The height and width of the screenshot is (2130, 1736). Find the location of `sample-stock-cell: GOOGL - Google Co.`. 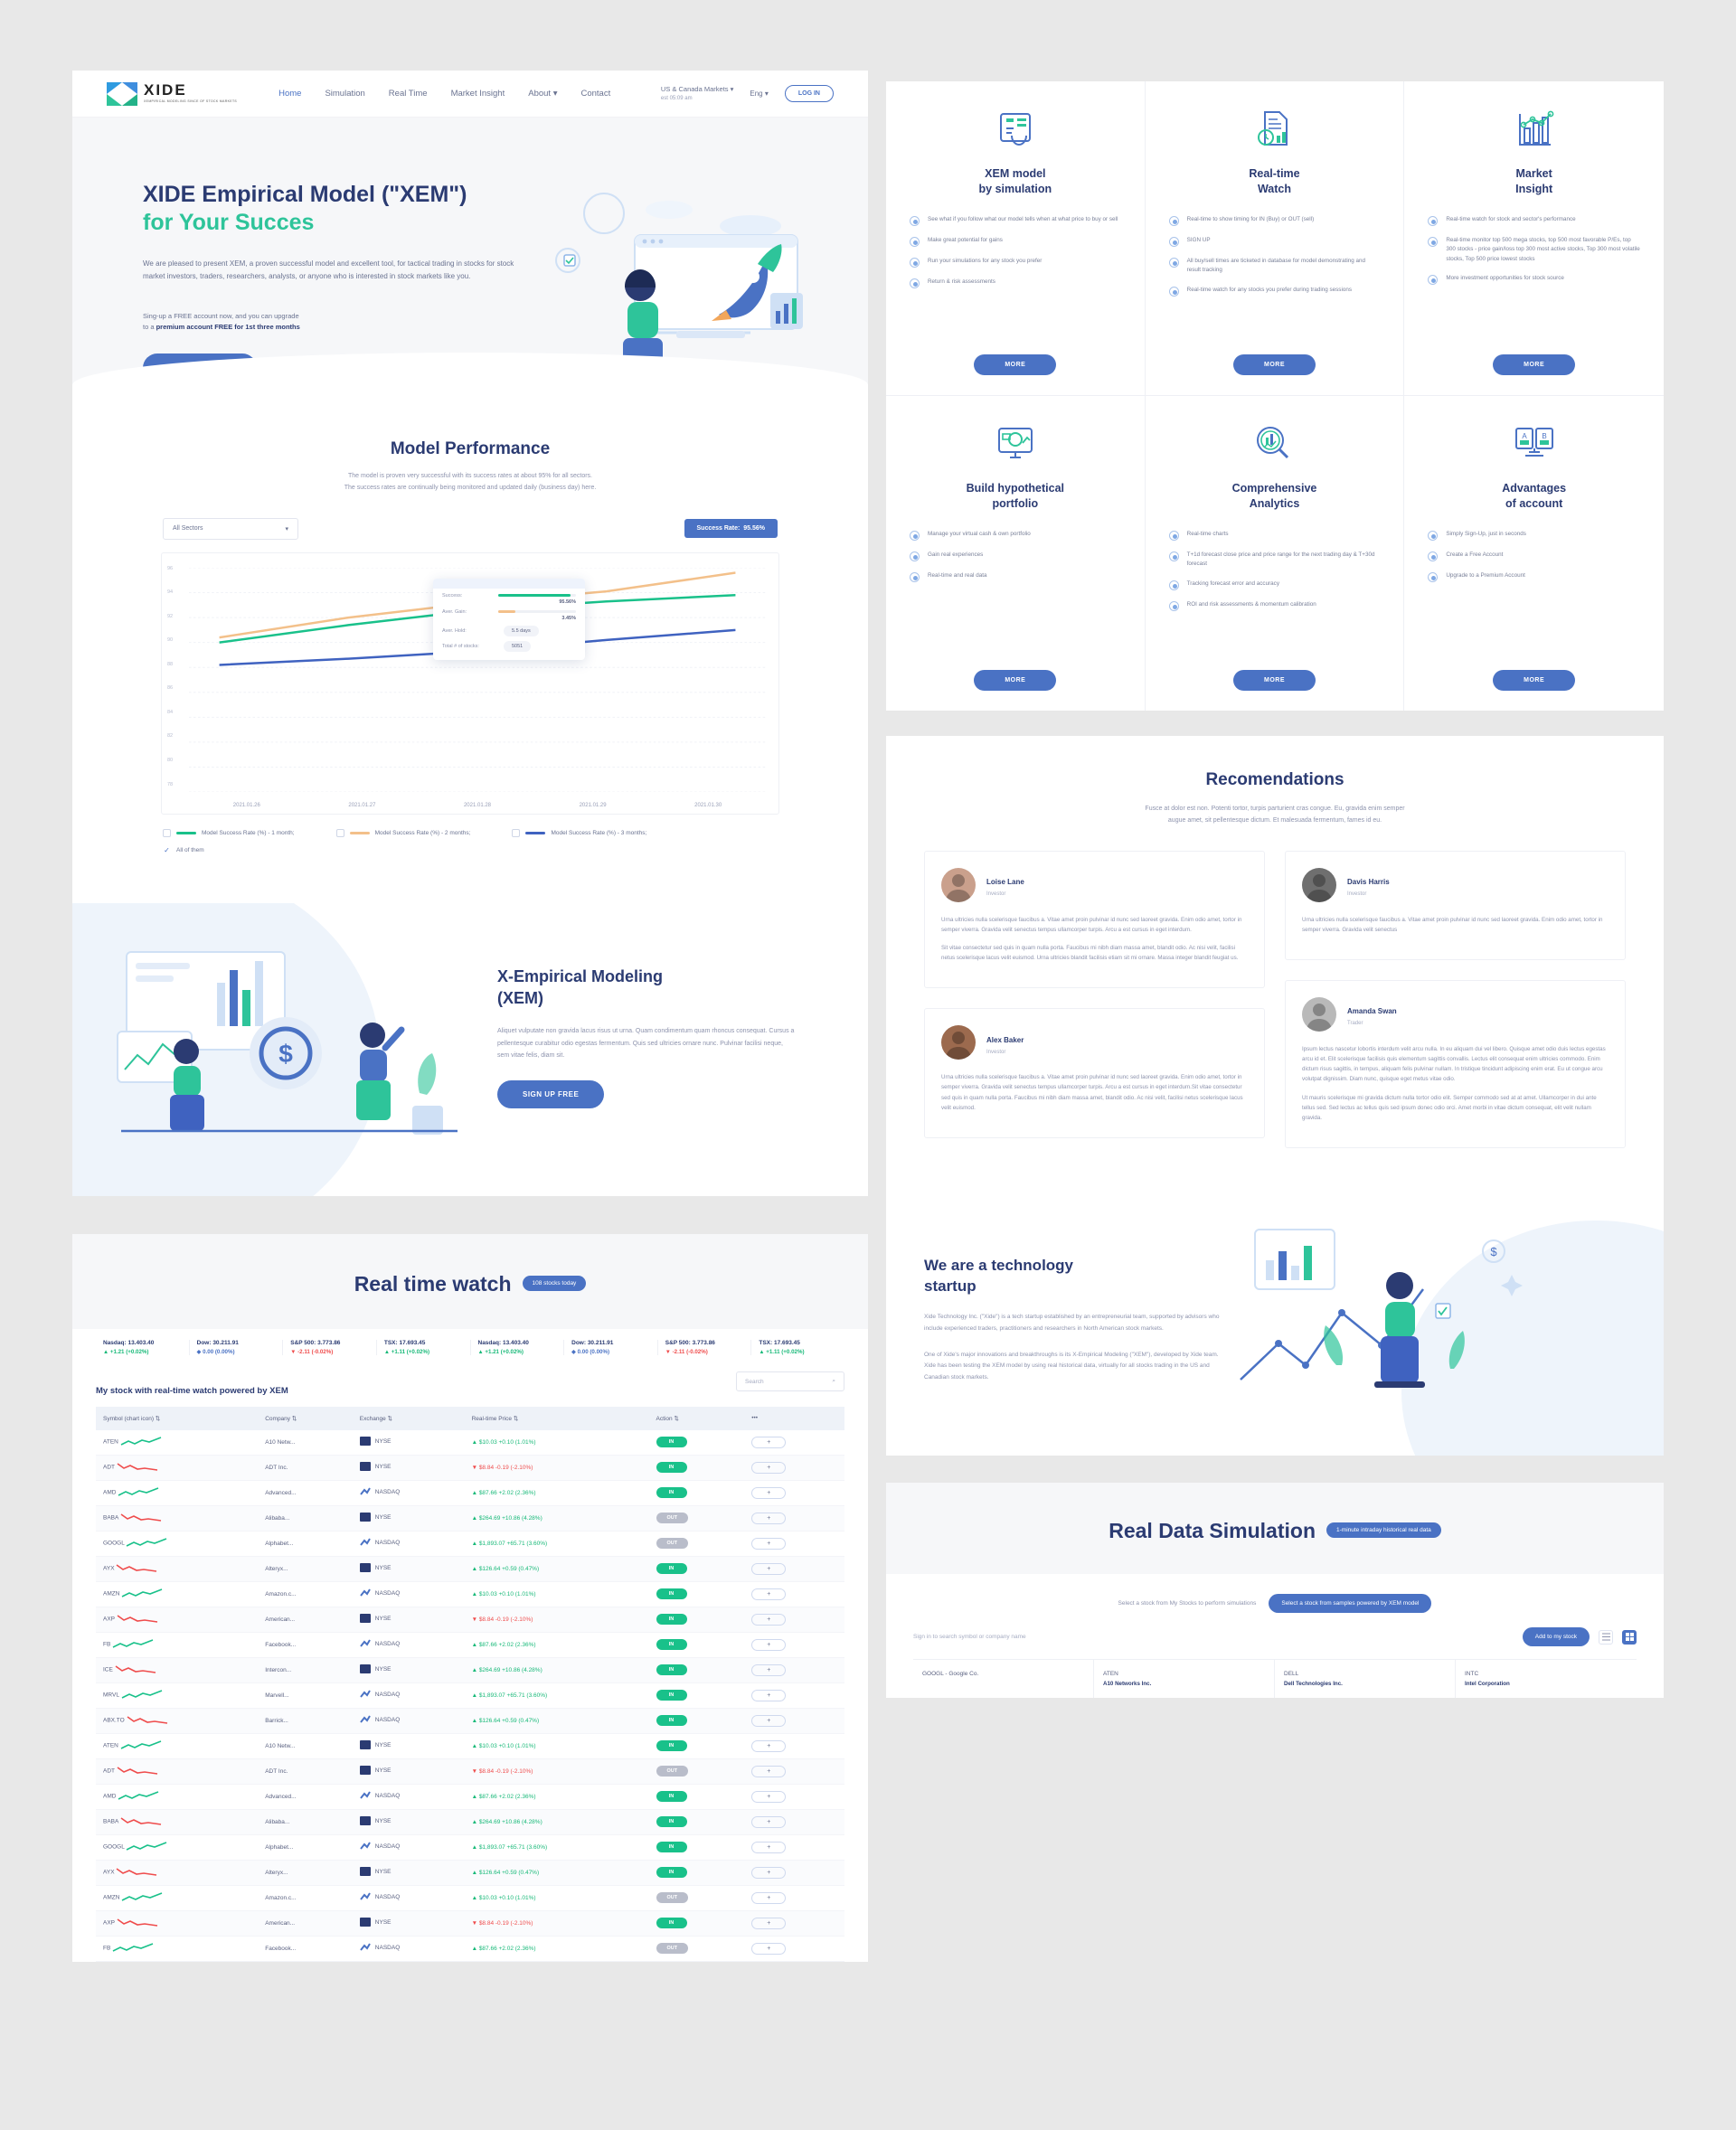

sample-stock-cell: GOOGL - Google Co. is located at coordinates (1004, 1679).